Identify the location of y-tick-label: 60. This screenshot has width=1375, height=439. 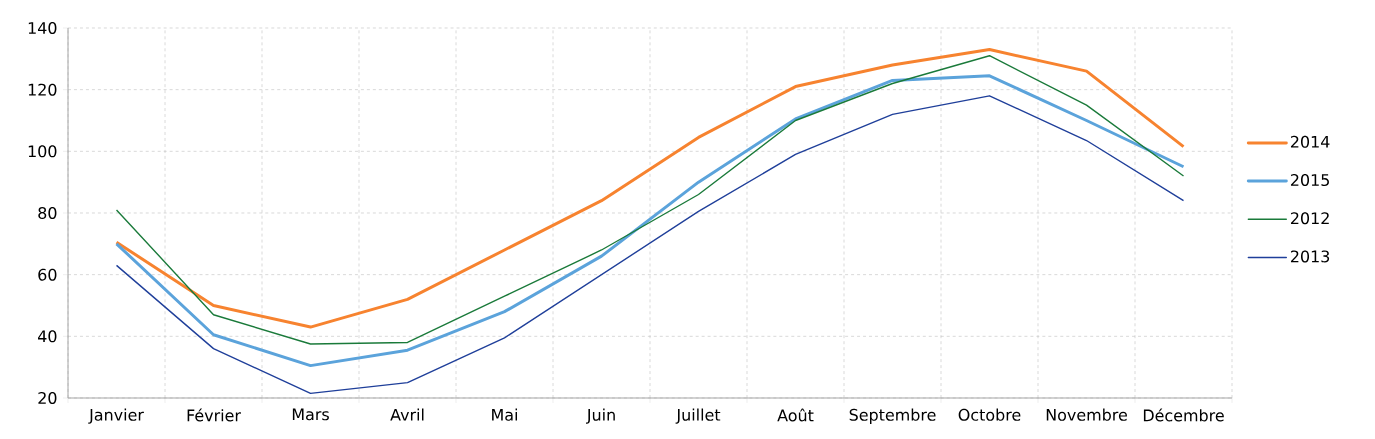
(47, 274).